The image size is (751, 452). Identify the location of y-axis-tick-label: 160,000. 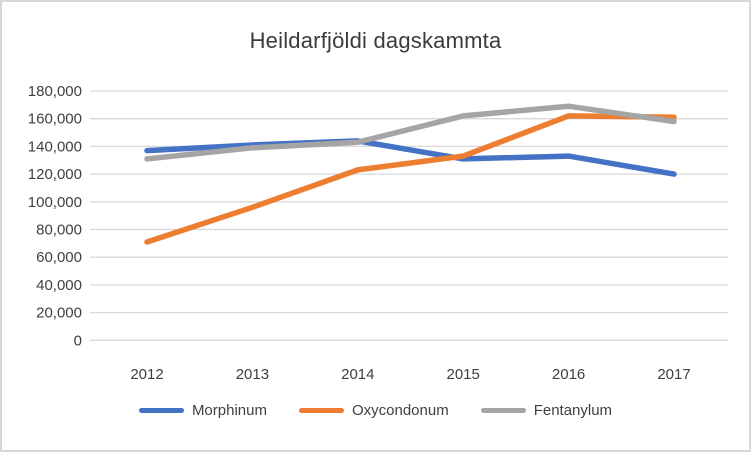
(55, 119).